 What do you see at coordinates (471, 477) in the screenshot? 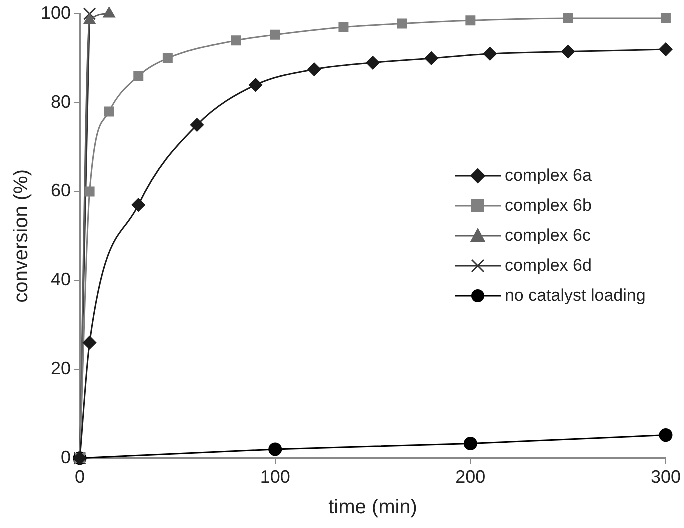
I see `x-tick-label: 200` at bounding box center [471, 477].